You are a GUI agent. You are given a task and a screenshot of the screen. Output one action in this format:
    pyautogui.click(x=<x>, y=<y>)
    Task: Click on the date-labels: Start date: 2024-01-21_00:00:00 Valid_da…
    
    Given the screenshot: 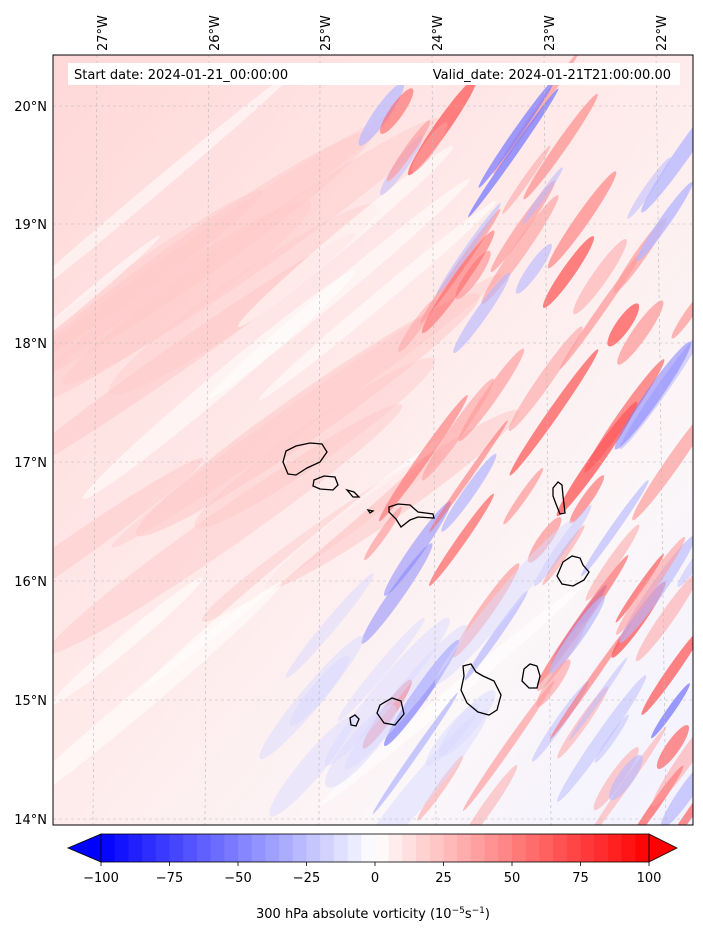 What is the action you would take?
    pyautogui.click(x=374, y=74)
    